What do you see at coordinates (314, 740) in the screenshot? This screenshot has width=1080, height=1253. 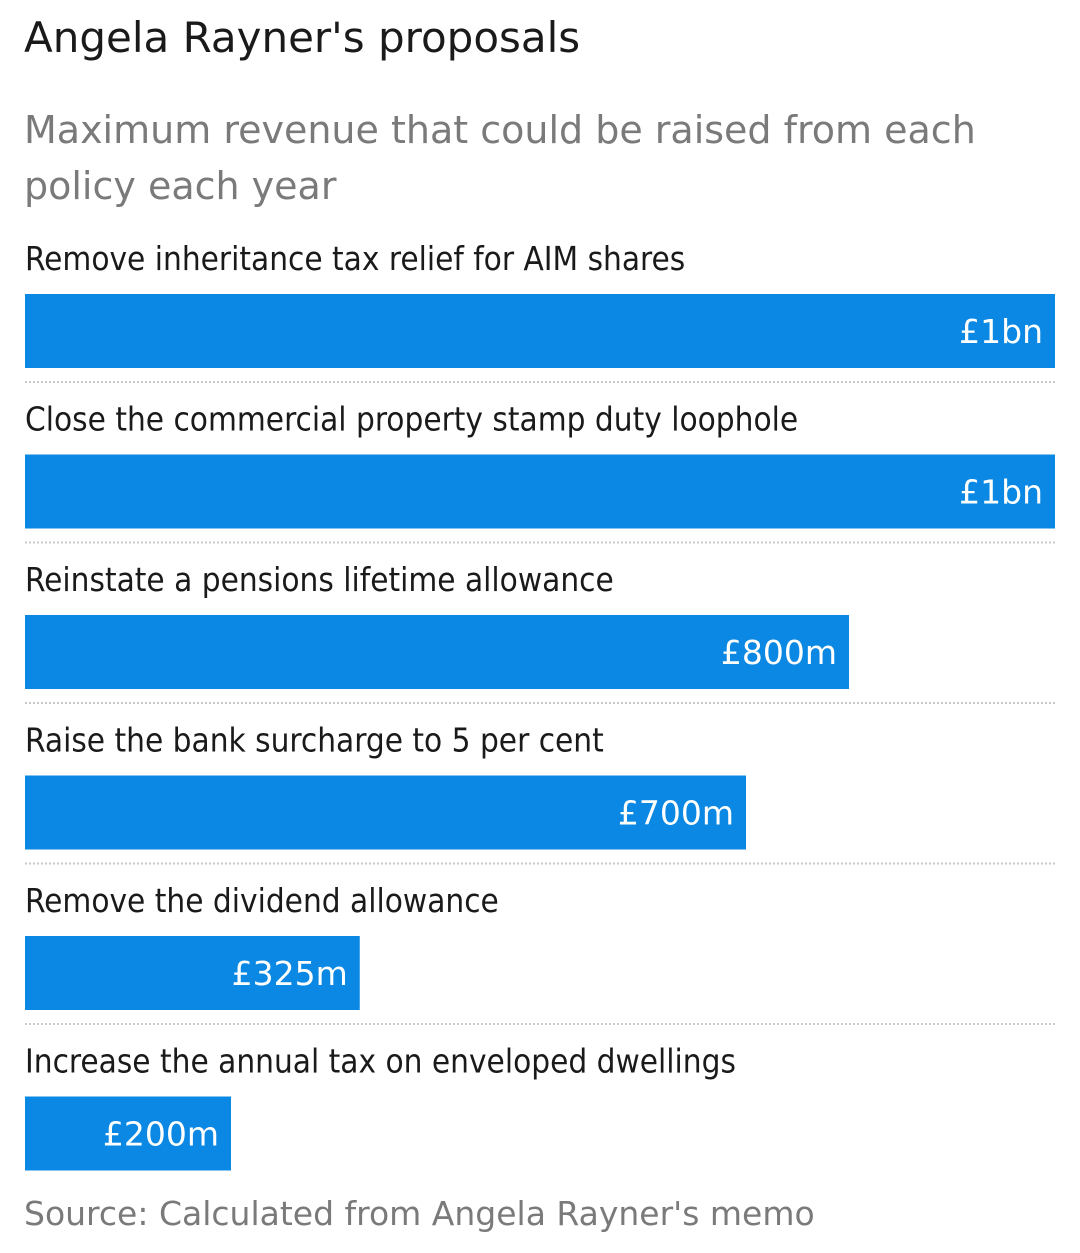 I see `category-label: Raise the bank surcharge to 5 per cent` at bounding box center [314, 740].